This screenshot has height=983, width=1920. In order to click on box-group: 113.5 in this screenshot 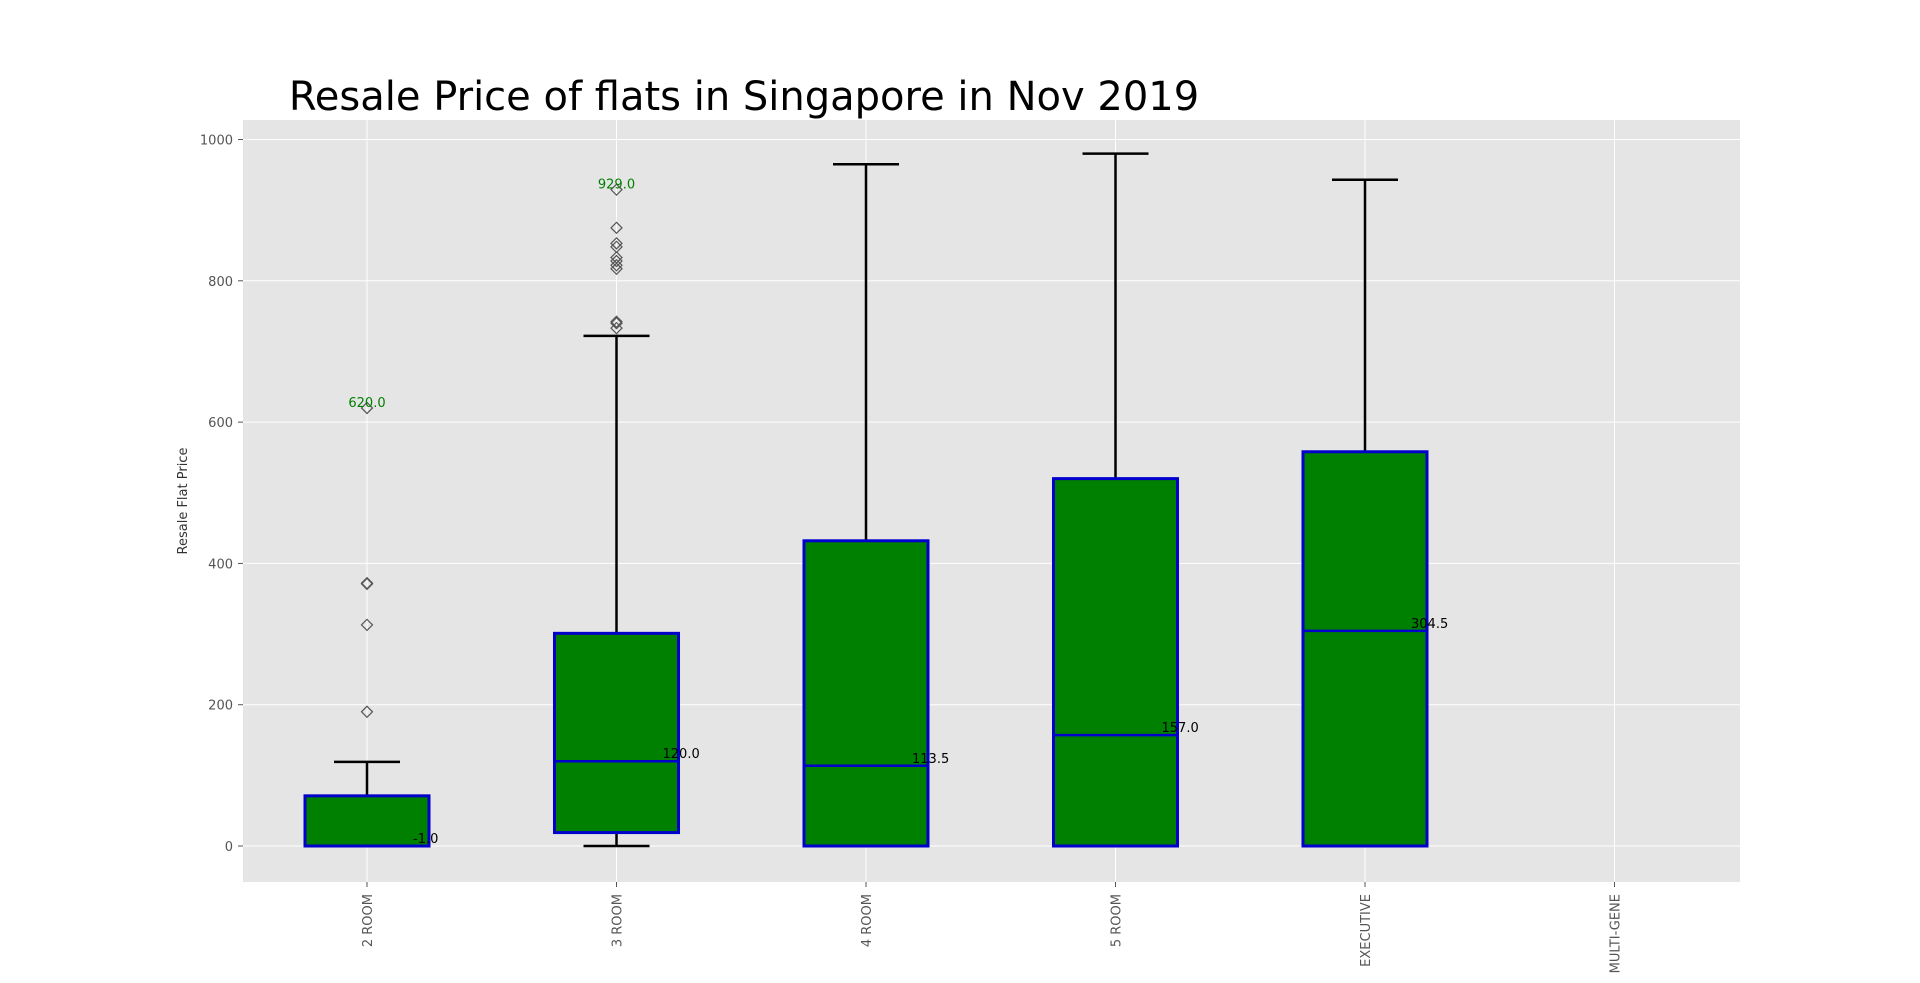, I will do `click(875, 505)`.